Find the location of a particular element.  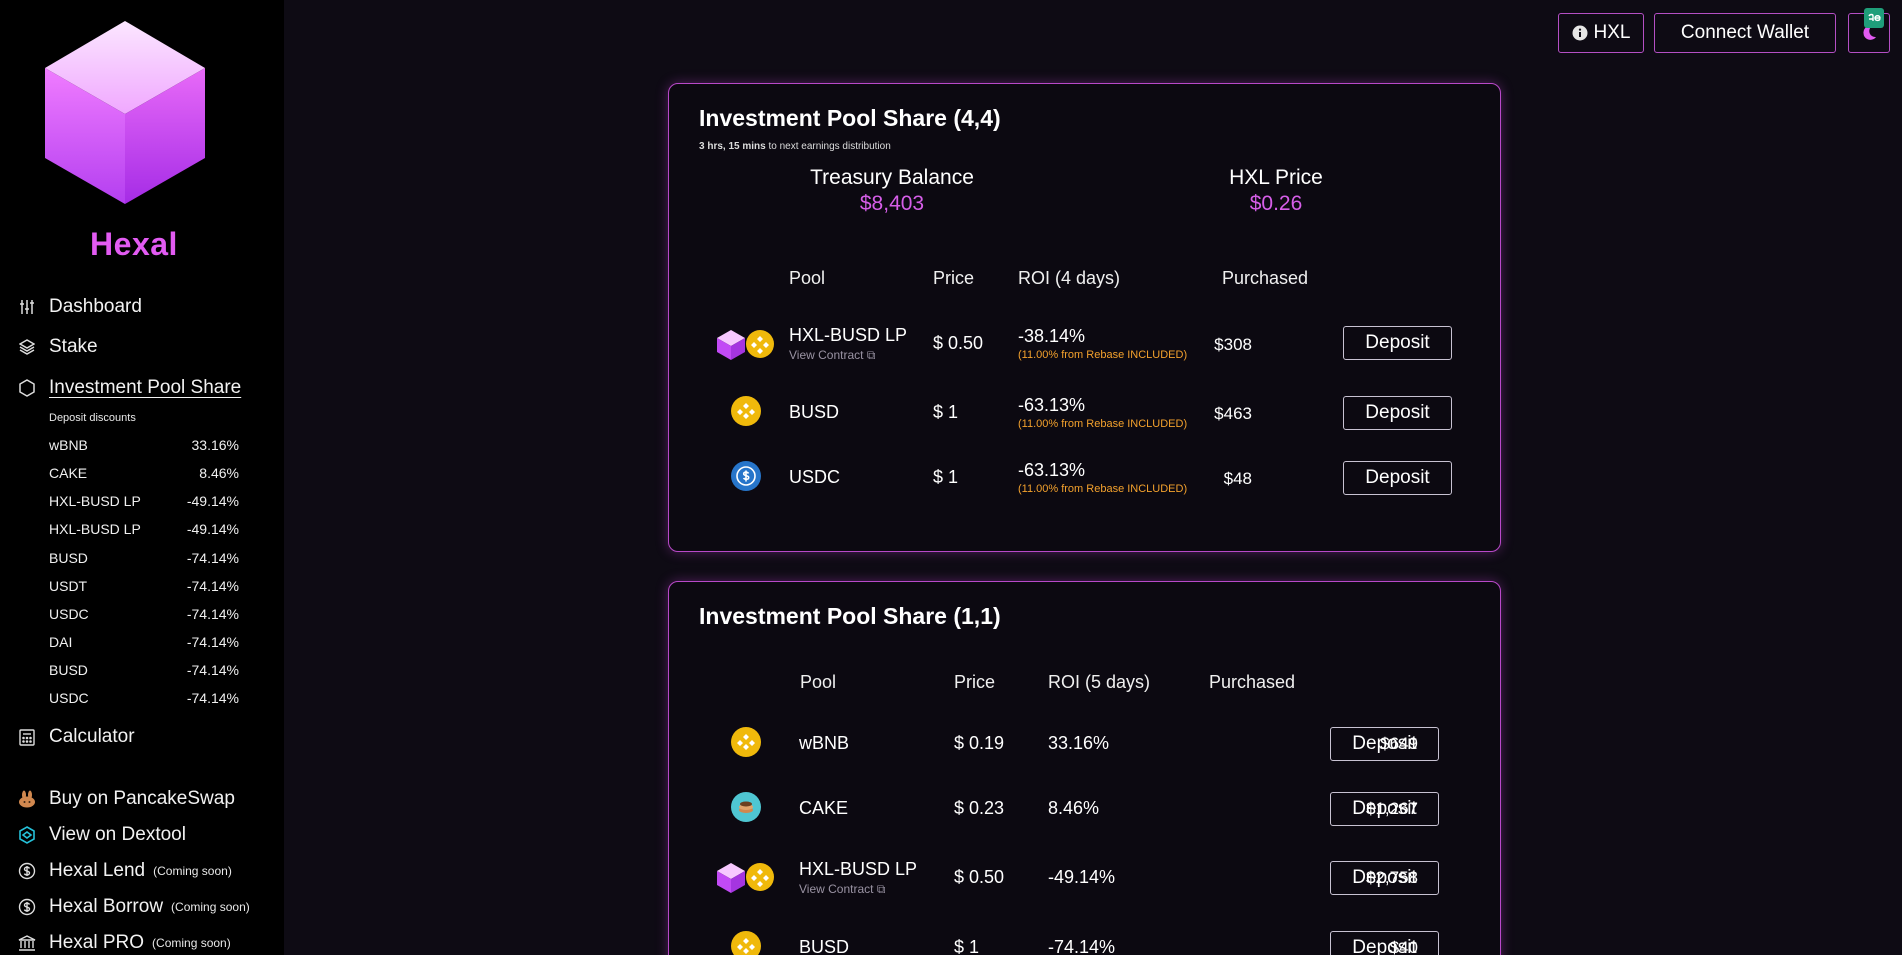

nav-buy-pancakeswap-label: Buy on PancakeSwap is located at coordinates (142, 798).